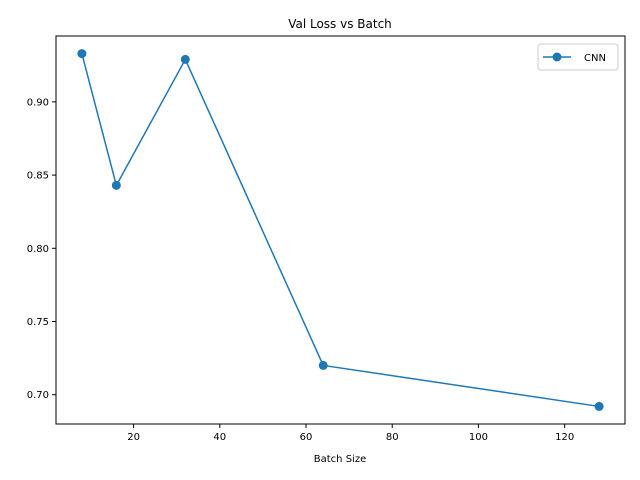 Image resolution: width=640 pixels, height=480 pixels. What do you see at coordinates (350, 433) in the screenshot?
I see `x-axis-ticks: 20 40 60 80 100 120` at bounding box center [350, 433].